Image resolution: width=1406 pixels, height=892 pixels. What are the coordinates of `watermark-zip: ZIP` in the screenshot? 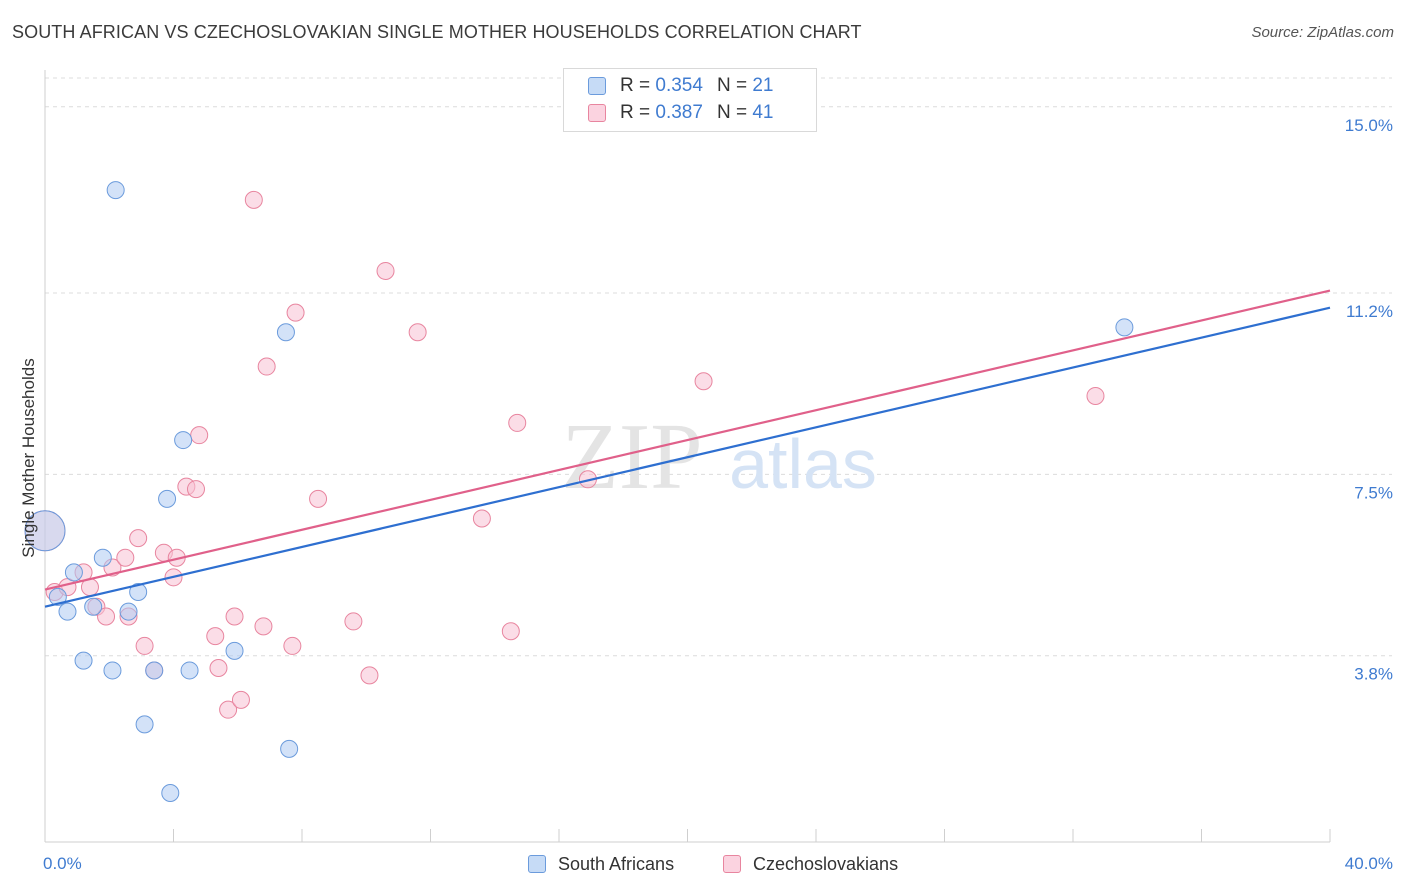 It's located at (632, 457).